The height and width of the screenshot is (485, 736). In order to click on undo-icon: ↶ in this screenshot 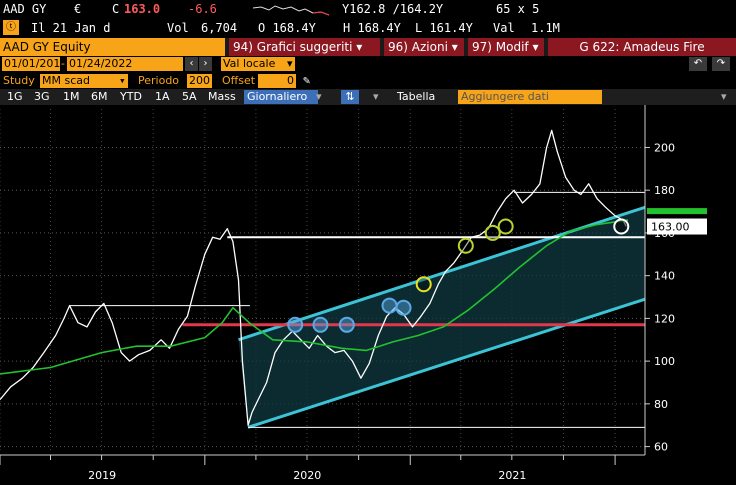, I will do `click(698, 64)`.